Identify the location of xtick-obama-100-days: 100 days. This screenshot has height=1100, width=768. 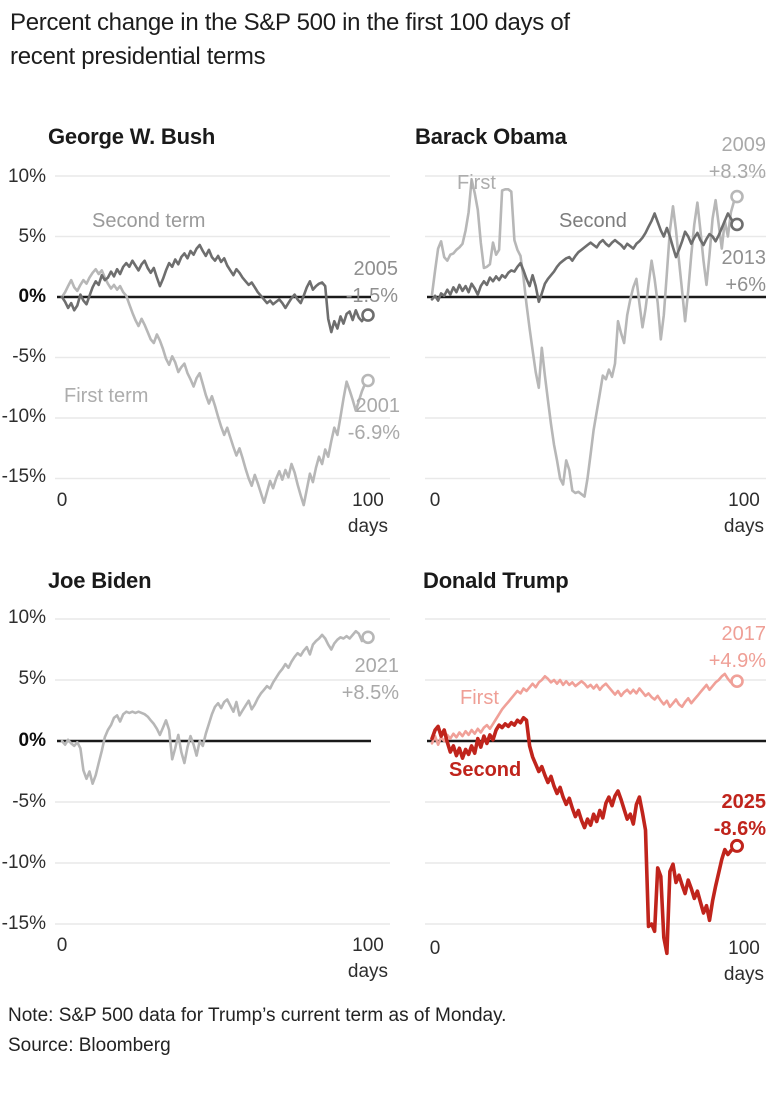
(741, 514).